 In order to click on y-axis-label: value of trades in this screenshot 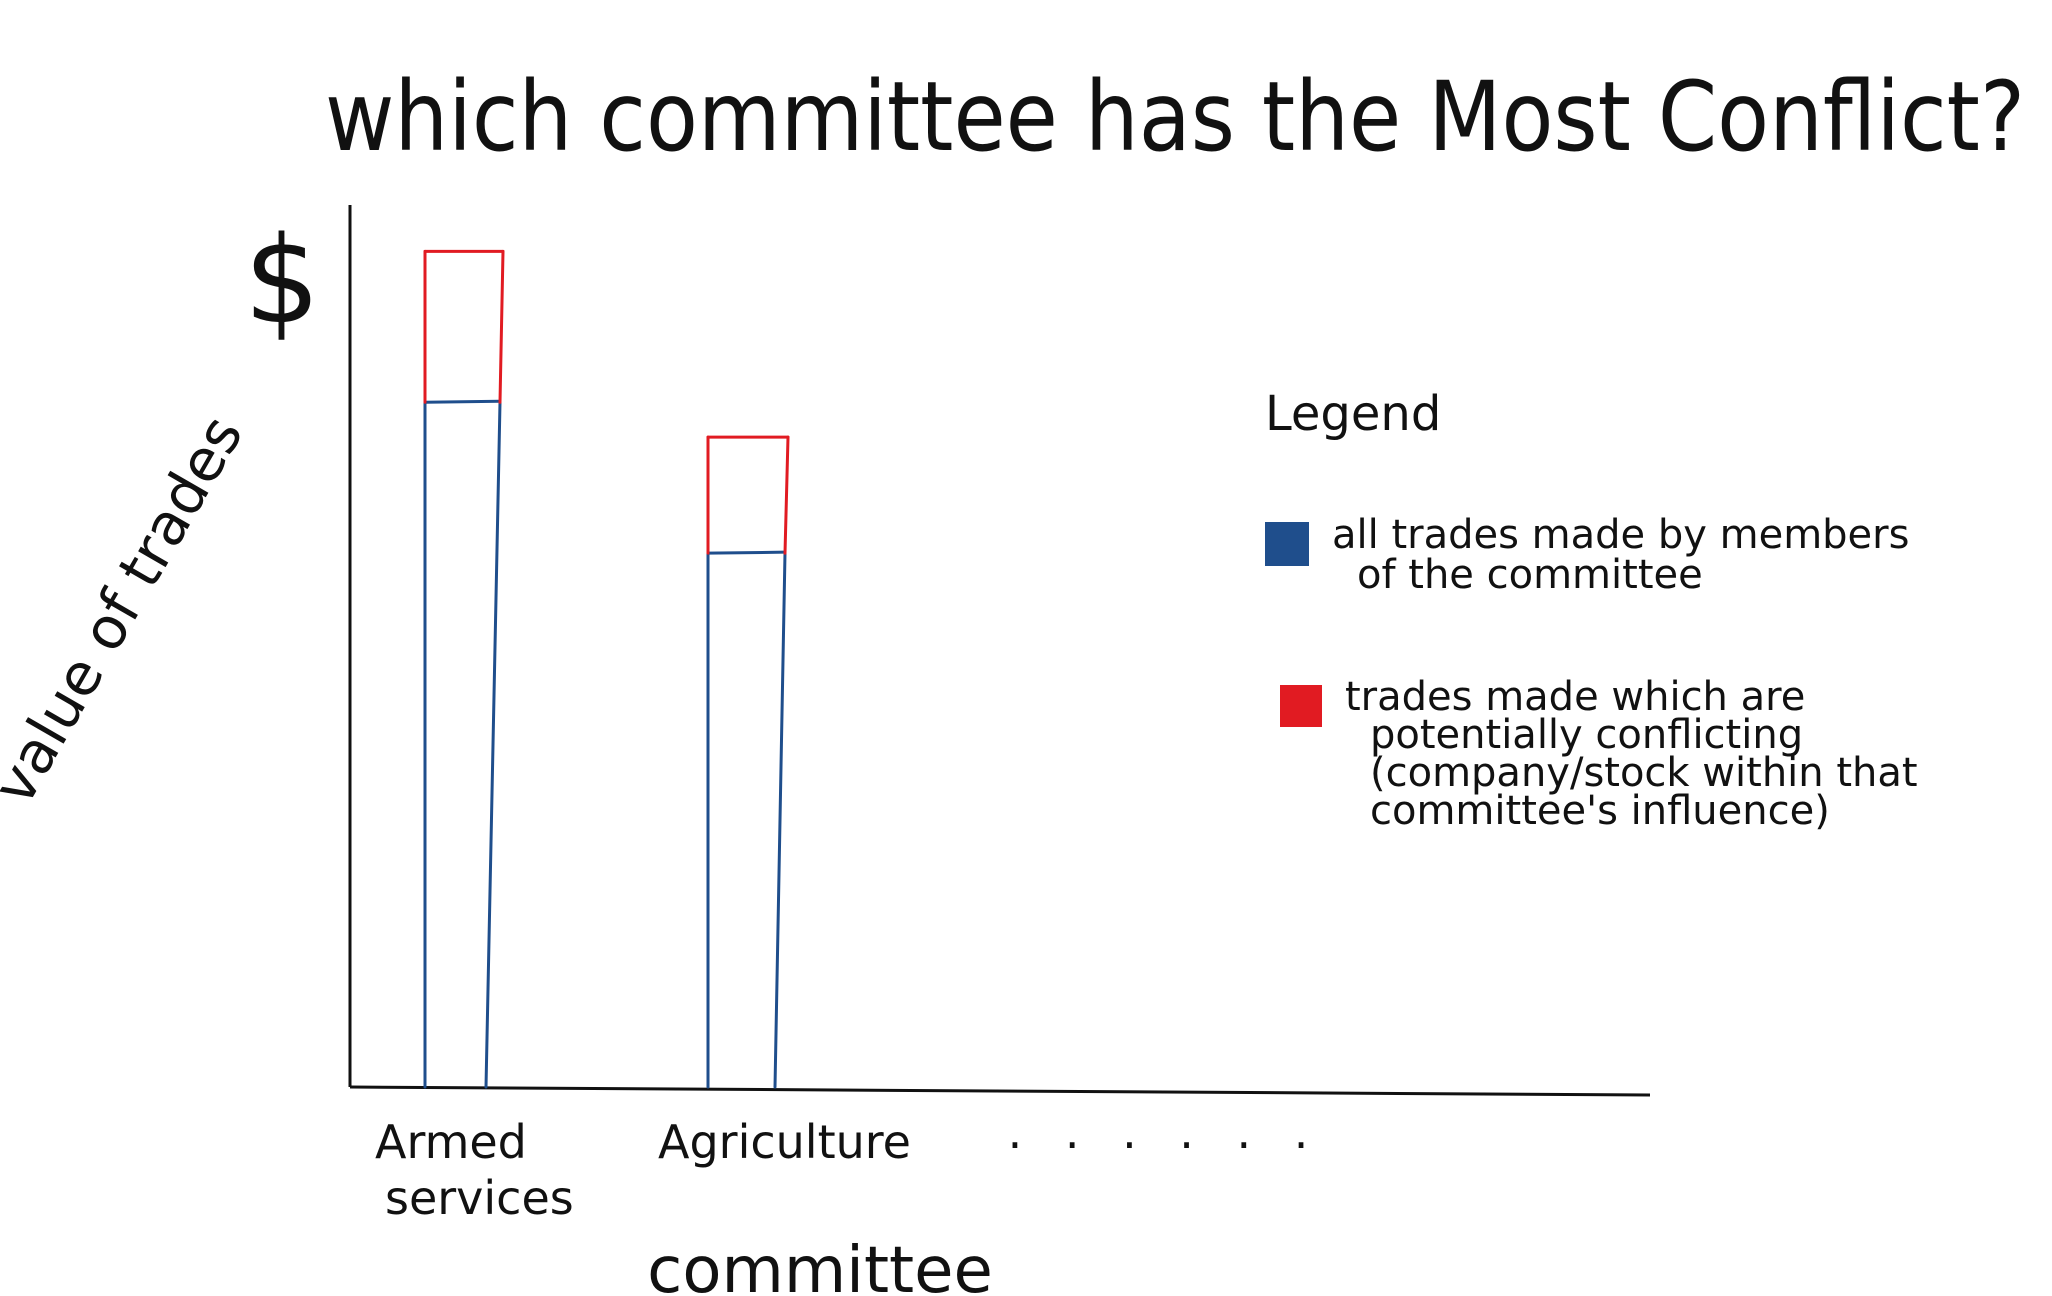, I will do `click(128, 610)`.